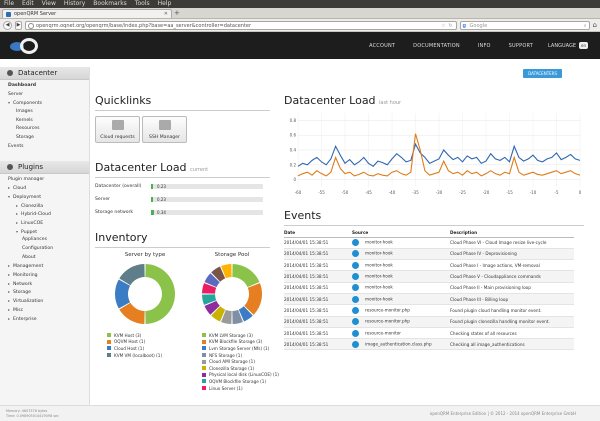  Describe the element at coordinates (48, 310) in the screenshot. I see `sidebar-item-misc: ▸ Misc` at that location.